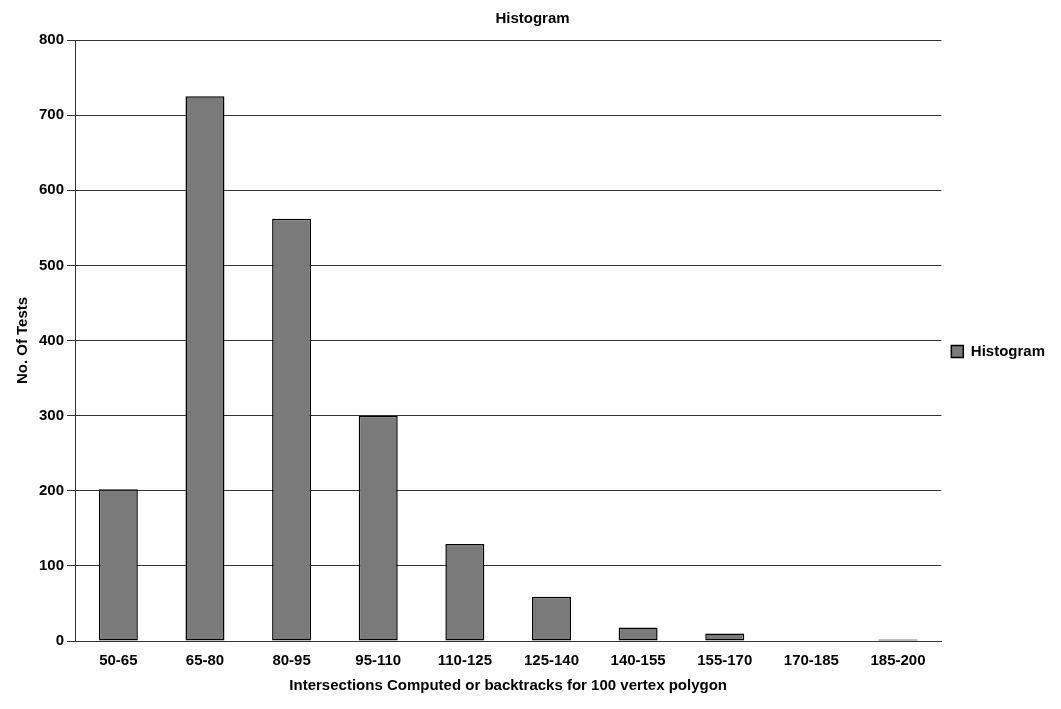  I want to click on x-tick-label: 170-185, so click(811, 660).